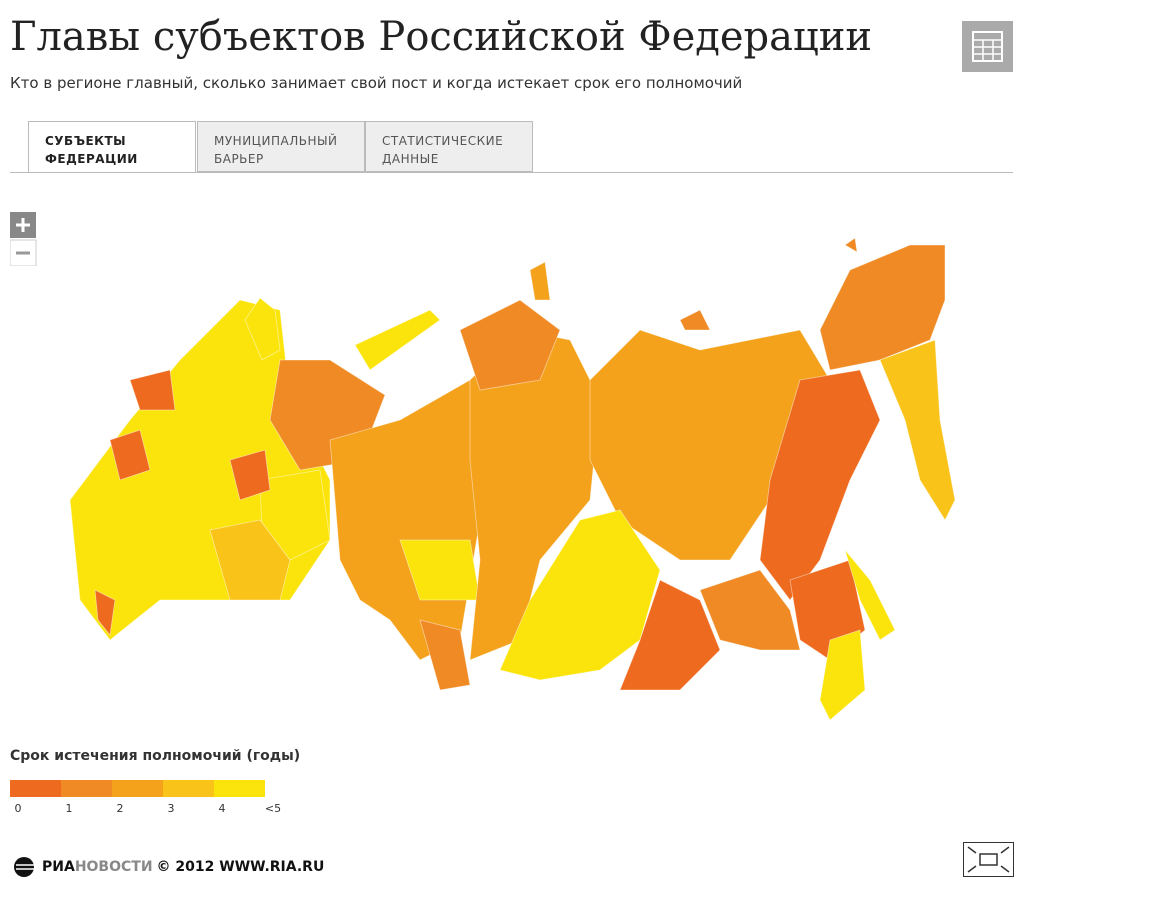 The height and width of the screenshot is (908, 1152). Describe the element at coordinates (443, 150) in the screenshot. I see `tab-label: СТАТИСТИЧЕСКИЕ ДАННЫЕ` at that location.